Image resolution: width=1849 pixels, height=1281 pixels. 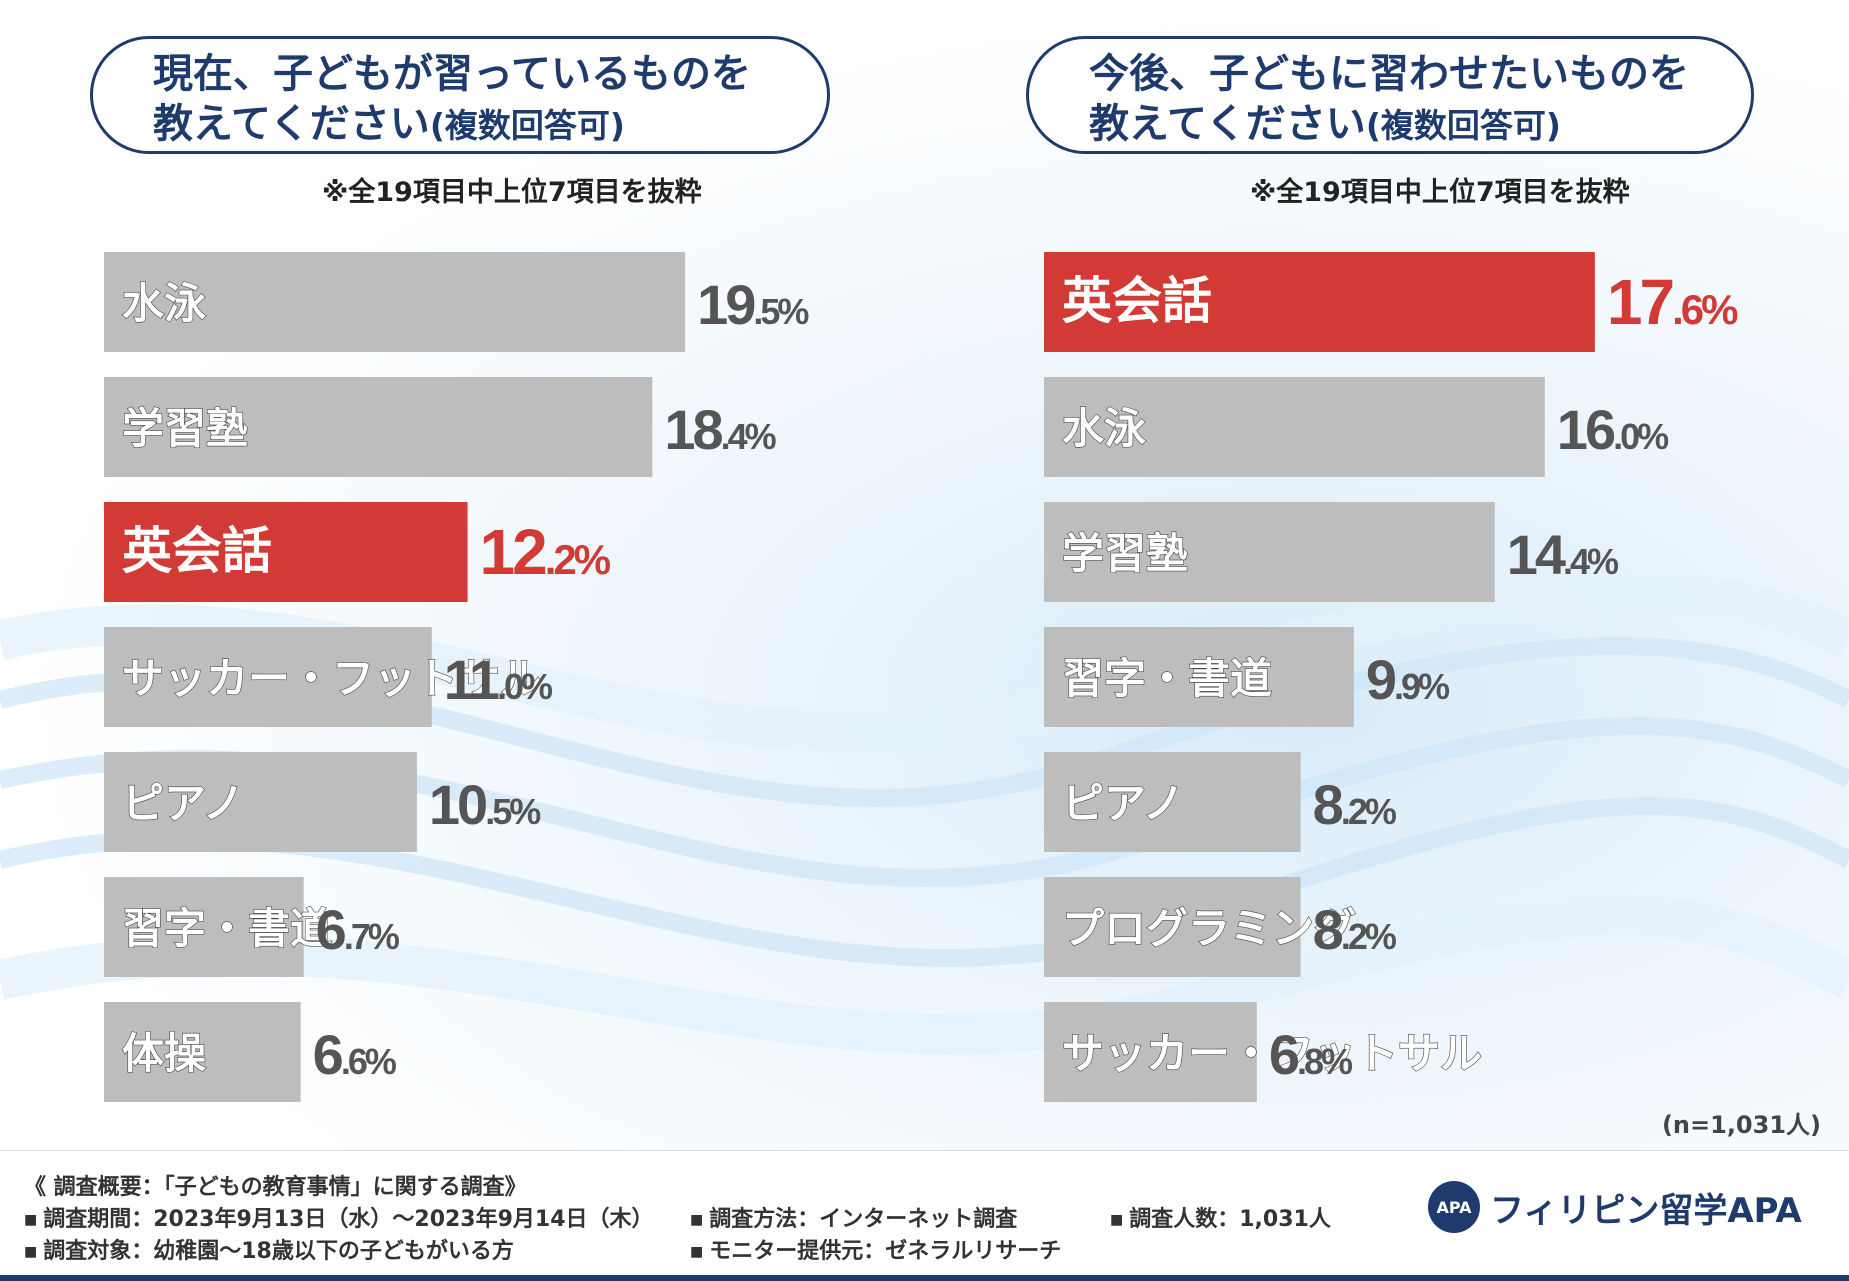 What do you see at coordinates (1563, 554) in the screenshot?
I see `value-label-2: 14.4%` at bounding box center [1563, 554].